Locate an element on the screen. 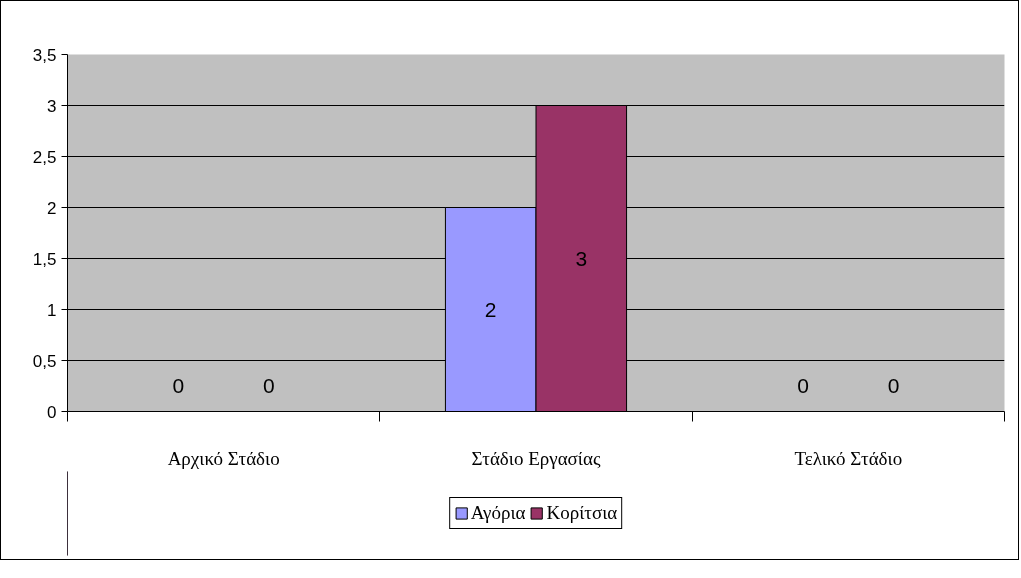  x-tick-label: Αρχικό Στάδιο is located at coordinates (223, 458).